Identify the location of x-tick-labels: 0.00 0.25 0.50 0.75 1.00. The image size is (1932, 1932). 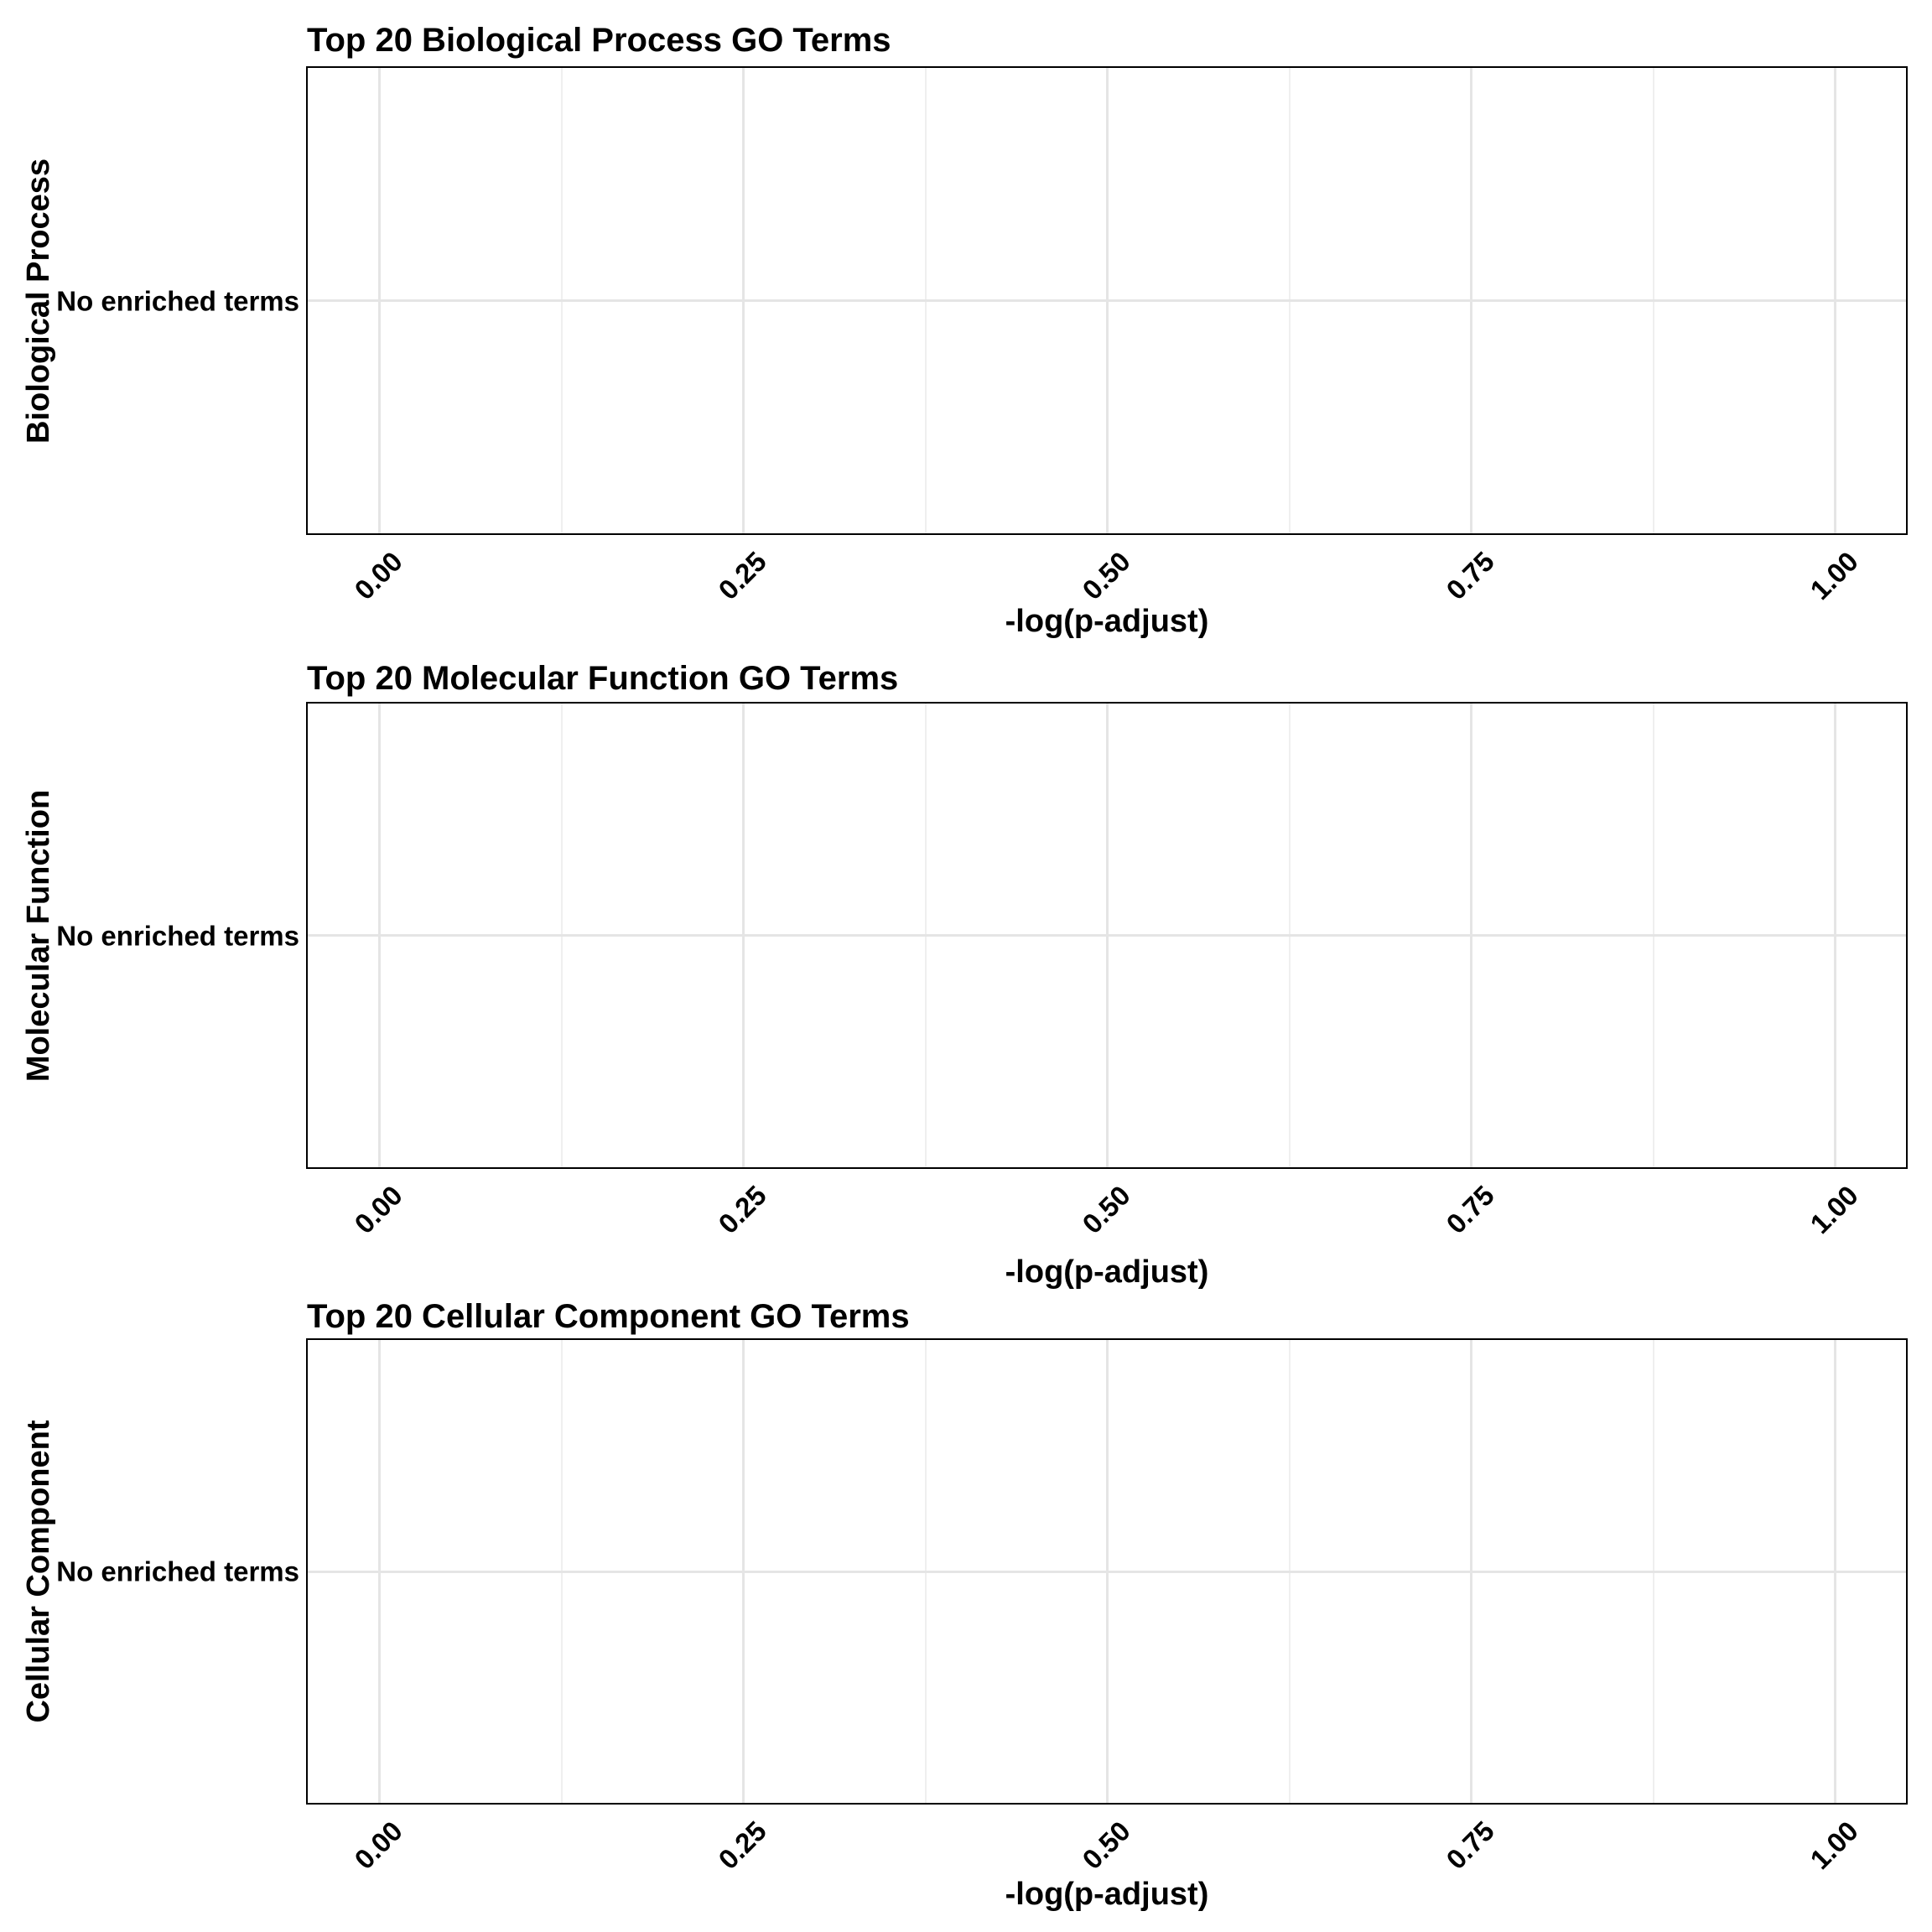
(966, 1217).